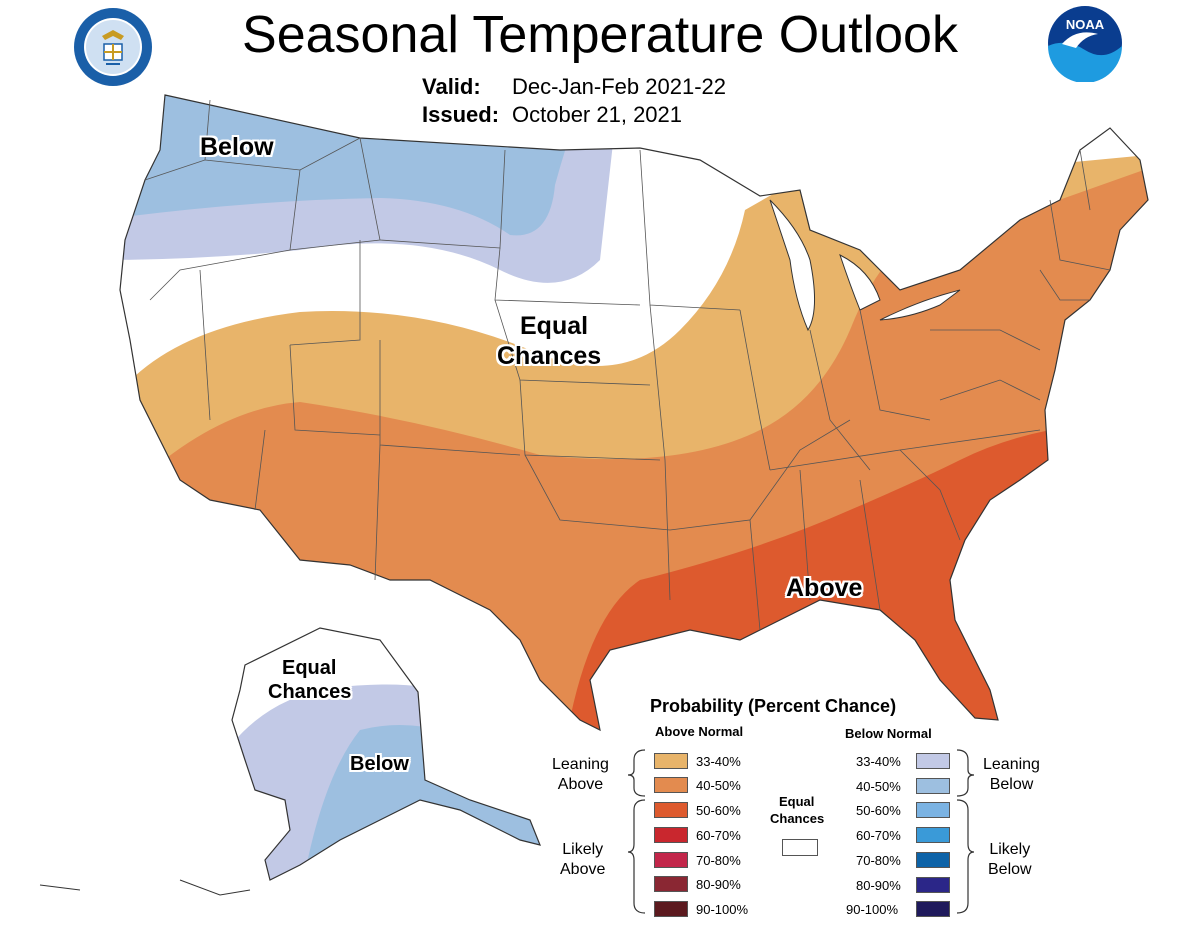 Image resolution: width=1200 pixels, height=927 pixels. What do you see at coordinates (903, 835) in the screenshot?
I see `legend-below-row: 60-70%` at bounding box center [903, 835].